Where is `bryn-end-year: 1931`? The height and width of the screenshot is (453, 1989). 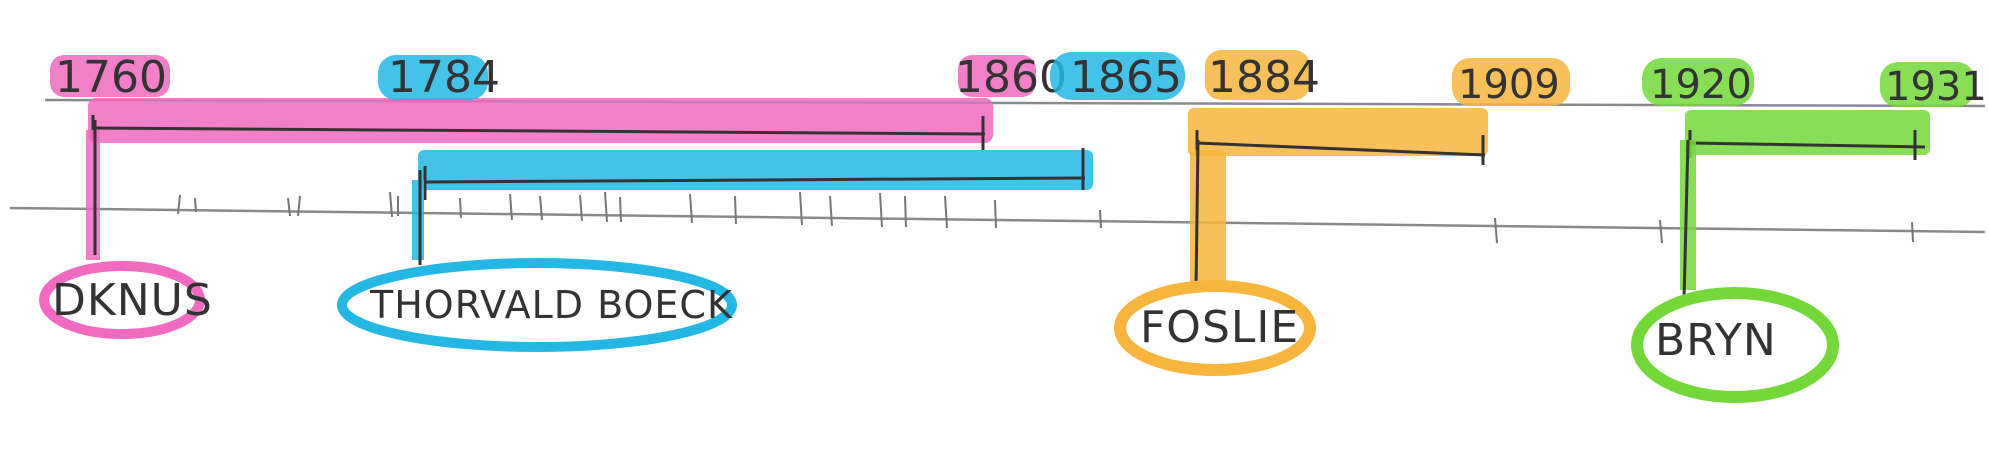
bryn-end-year: 1931 is located at coordinates (1936, 87).